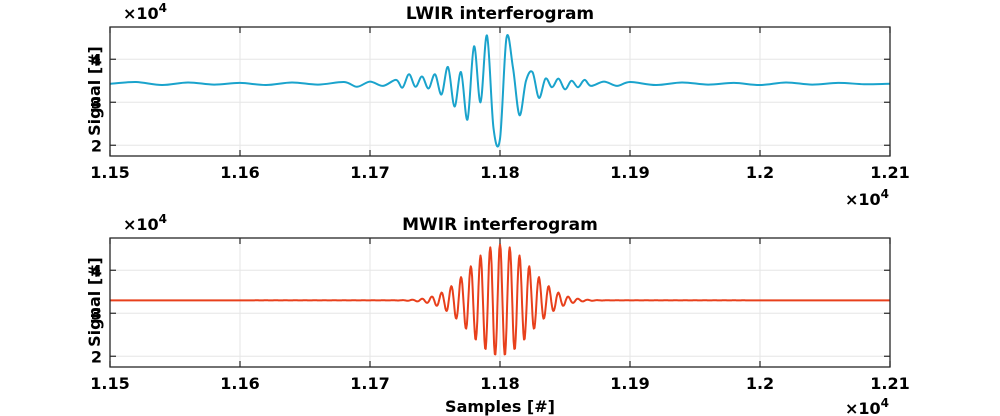  What do you see at coordinates (141, 13) in the screenshot?
I see `y-exponent-base-lwir: ×10` at bounding box center [141, 13].